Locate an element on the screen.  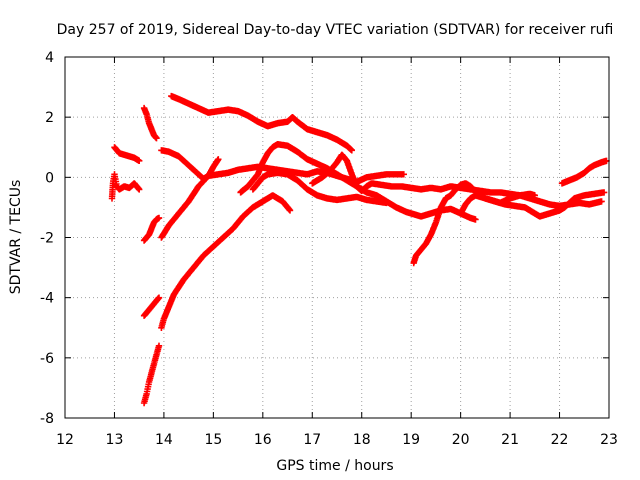
x-tick-label: 22 is located at coordinates (560, 440).